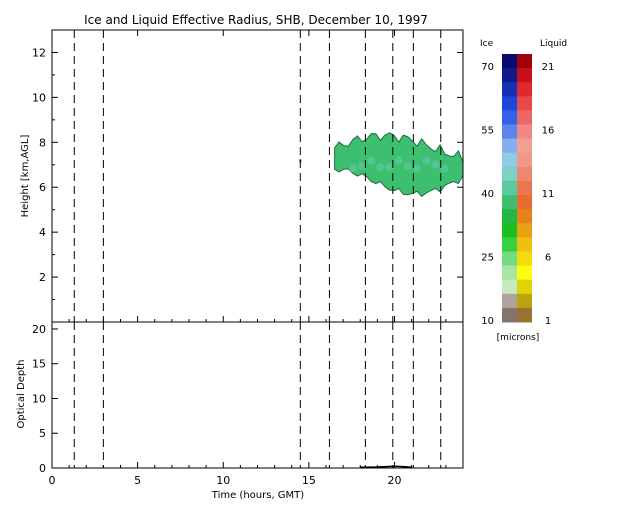  What do you see at coordinates (487, 67) in the screenshot?
I see `colorbar-ice-tick: 70` at bounding box center [487, 67].